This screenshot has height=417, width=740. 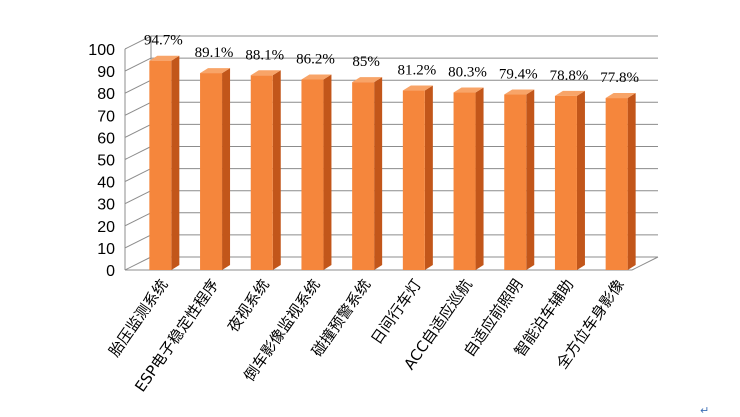 I want to click on data-label: 80.3%, so click(x=467, y=73).